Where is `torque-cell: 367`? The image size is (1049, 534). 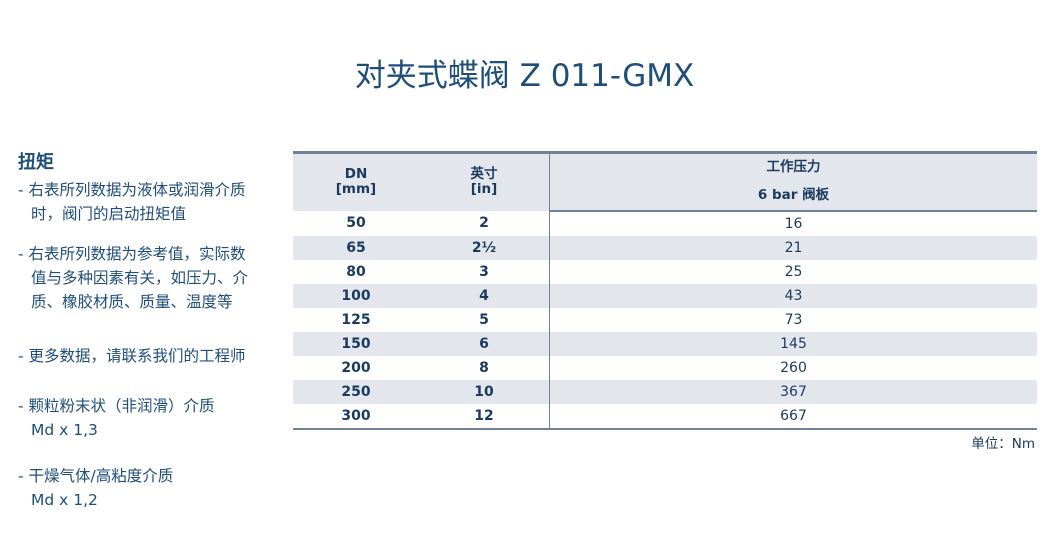 torque-cell: 367 is located at coordinates (793, 391).